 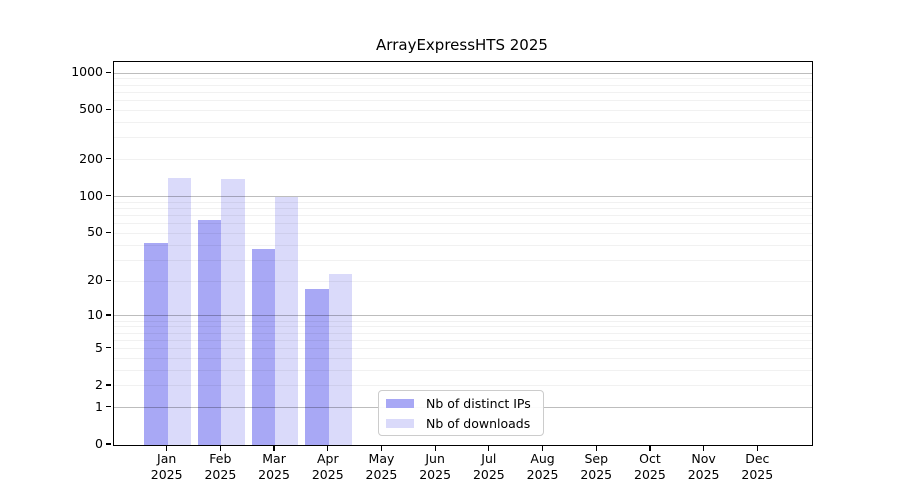 What do you see at coordinates (156, 343) in the screenshot?
I see `bar-distinct-ips-jan` at bounding box center [156, 343].